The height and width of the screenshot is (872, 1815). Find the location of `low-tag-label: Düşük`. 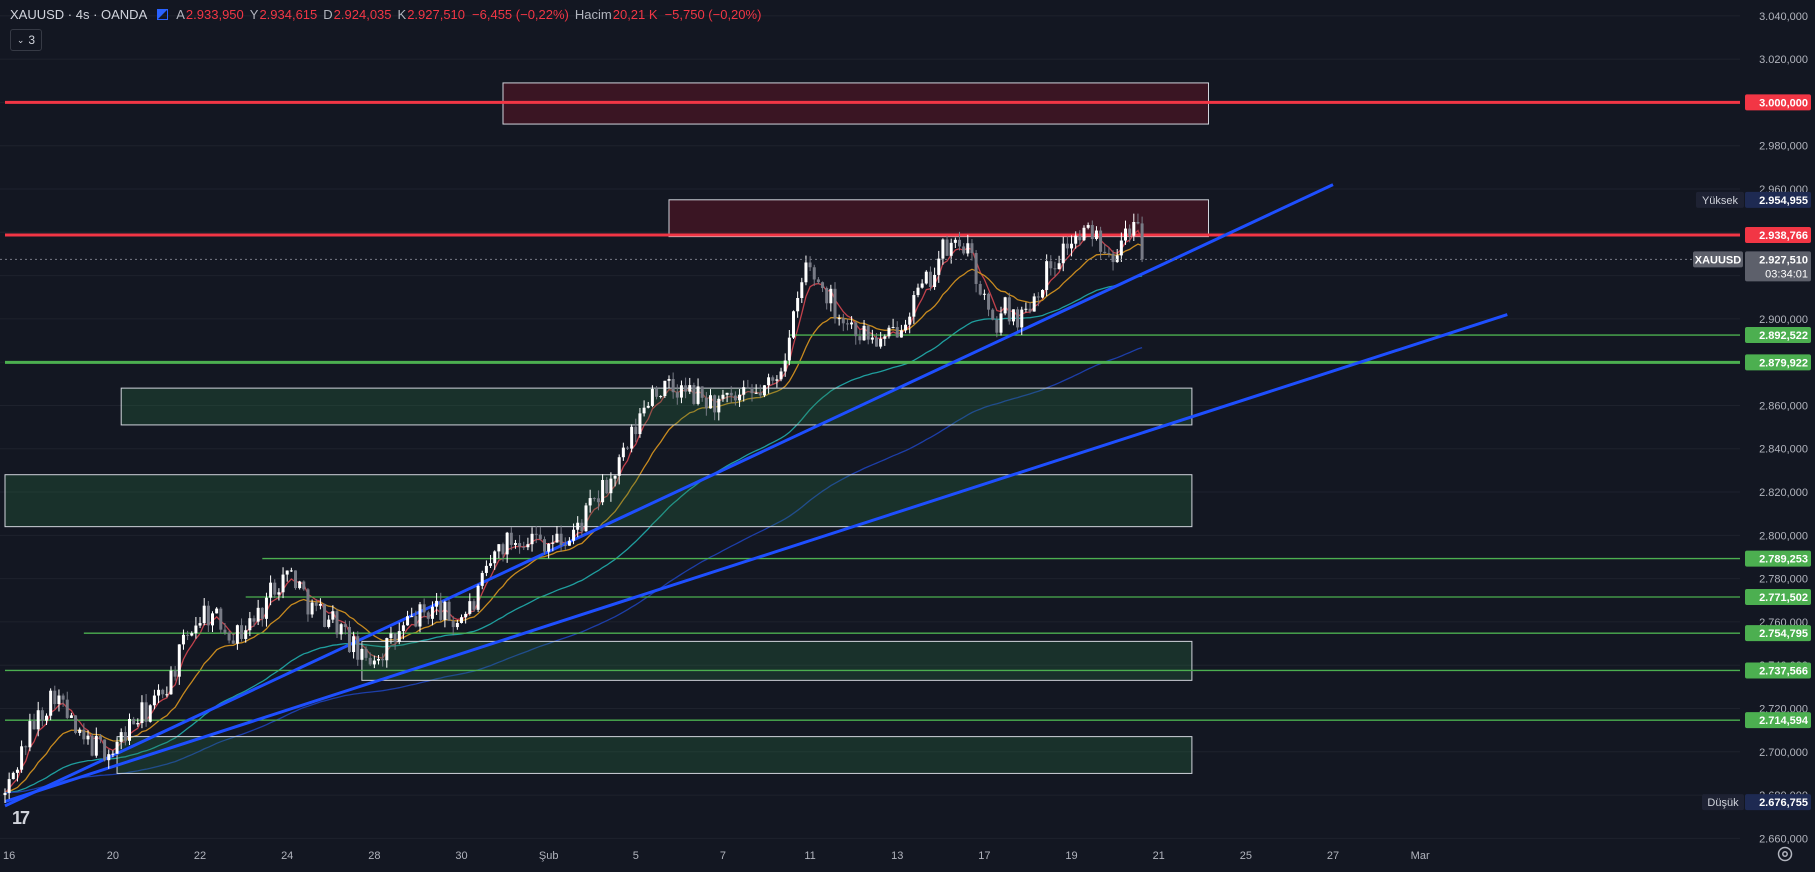

low-tag-label: Düşük is located at coordinates (1723, 803).